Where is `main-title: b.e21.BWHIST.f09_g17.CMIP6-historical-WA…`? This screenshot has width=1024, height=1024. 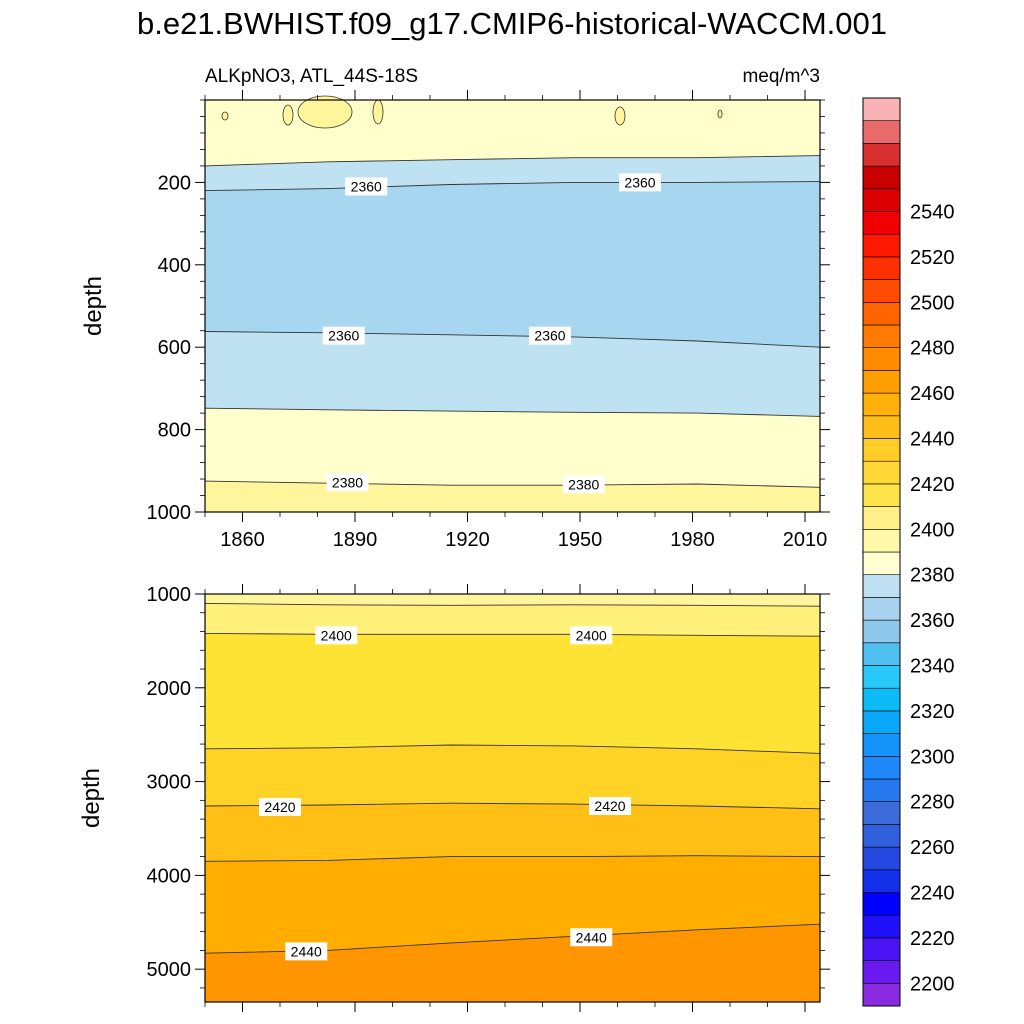 main-title: b.e21.BWHIST.f09_g17.CMIP6-historical-WA… is located at coordinates (512, 23).